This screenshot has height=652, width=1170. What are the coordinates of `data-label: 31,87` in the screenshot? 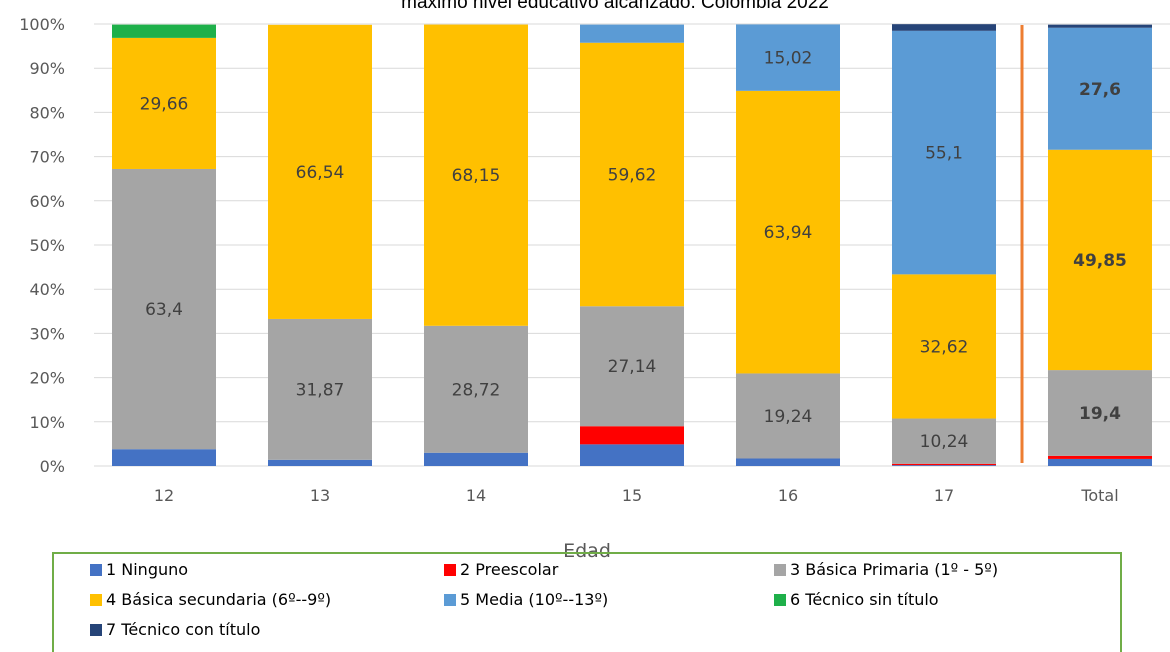 It's located at (320, 390).